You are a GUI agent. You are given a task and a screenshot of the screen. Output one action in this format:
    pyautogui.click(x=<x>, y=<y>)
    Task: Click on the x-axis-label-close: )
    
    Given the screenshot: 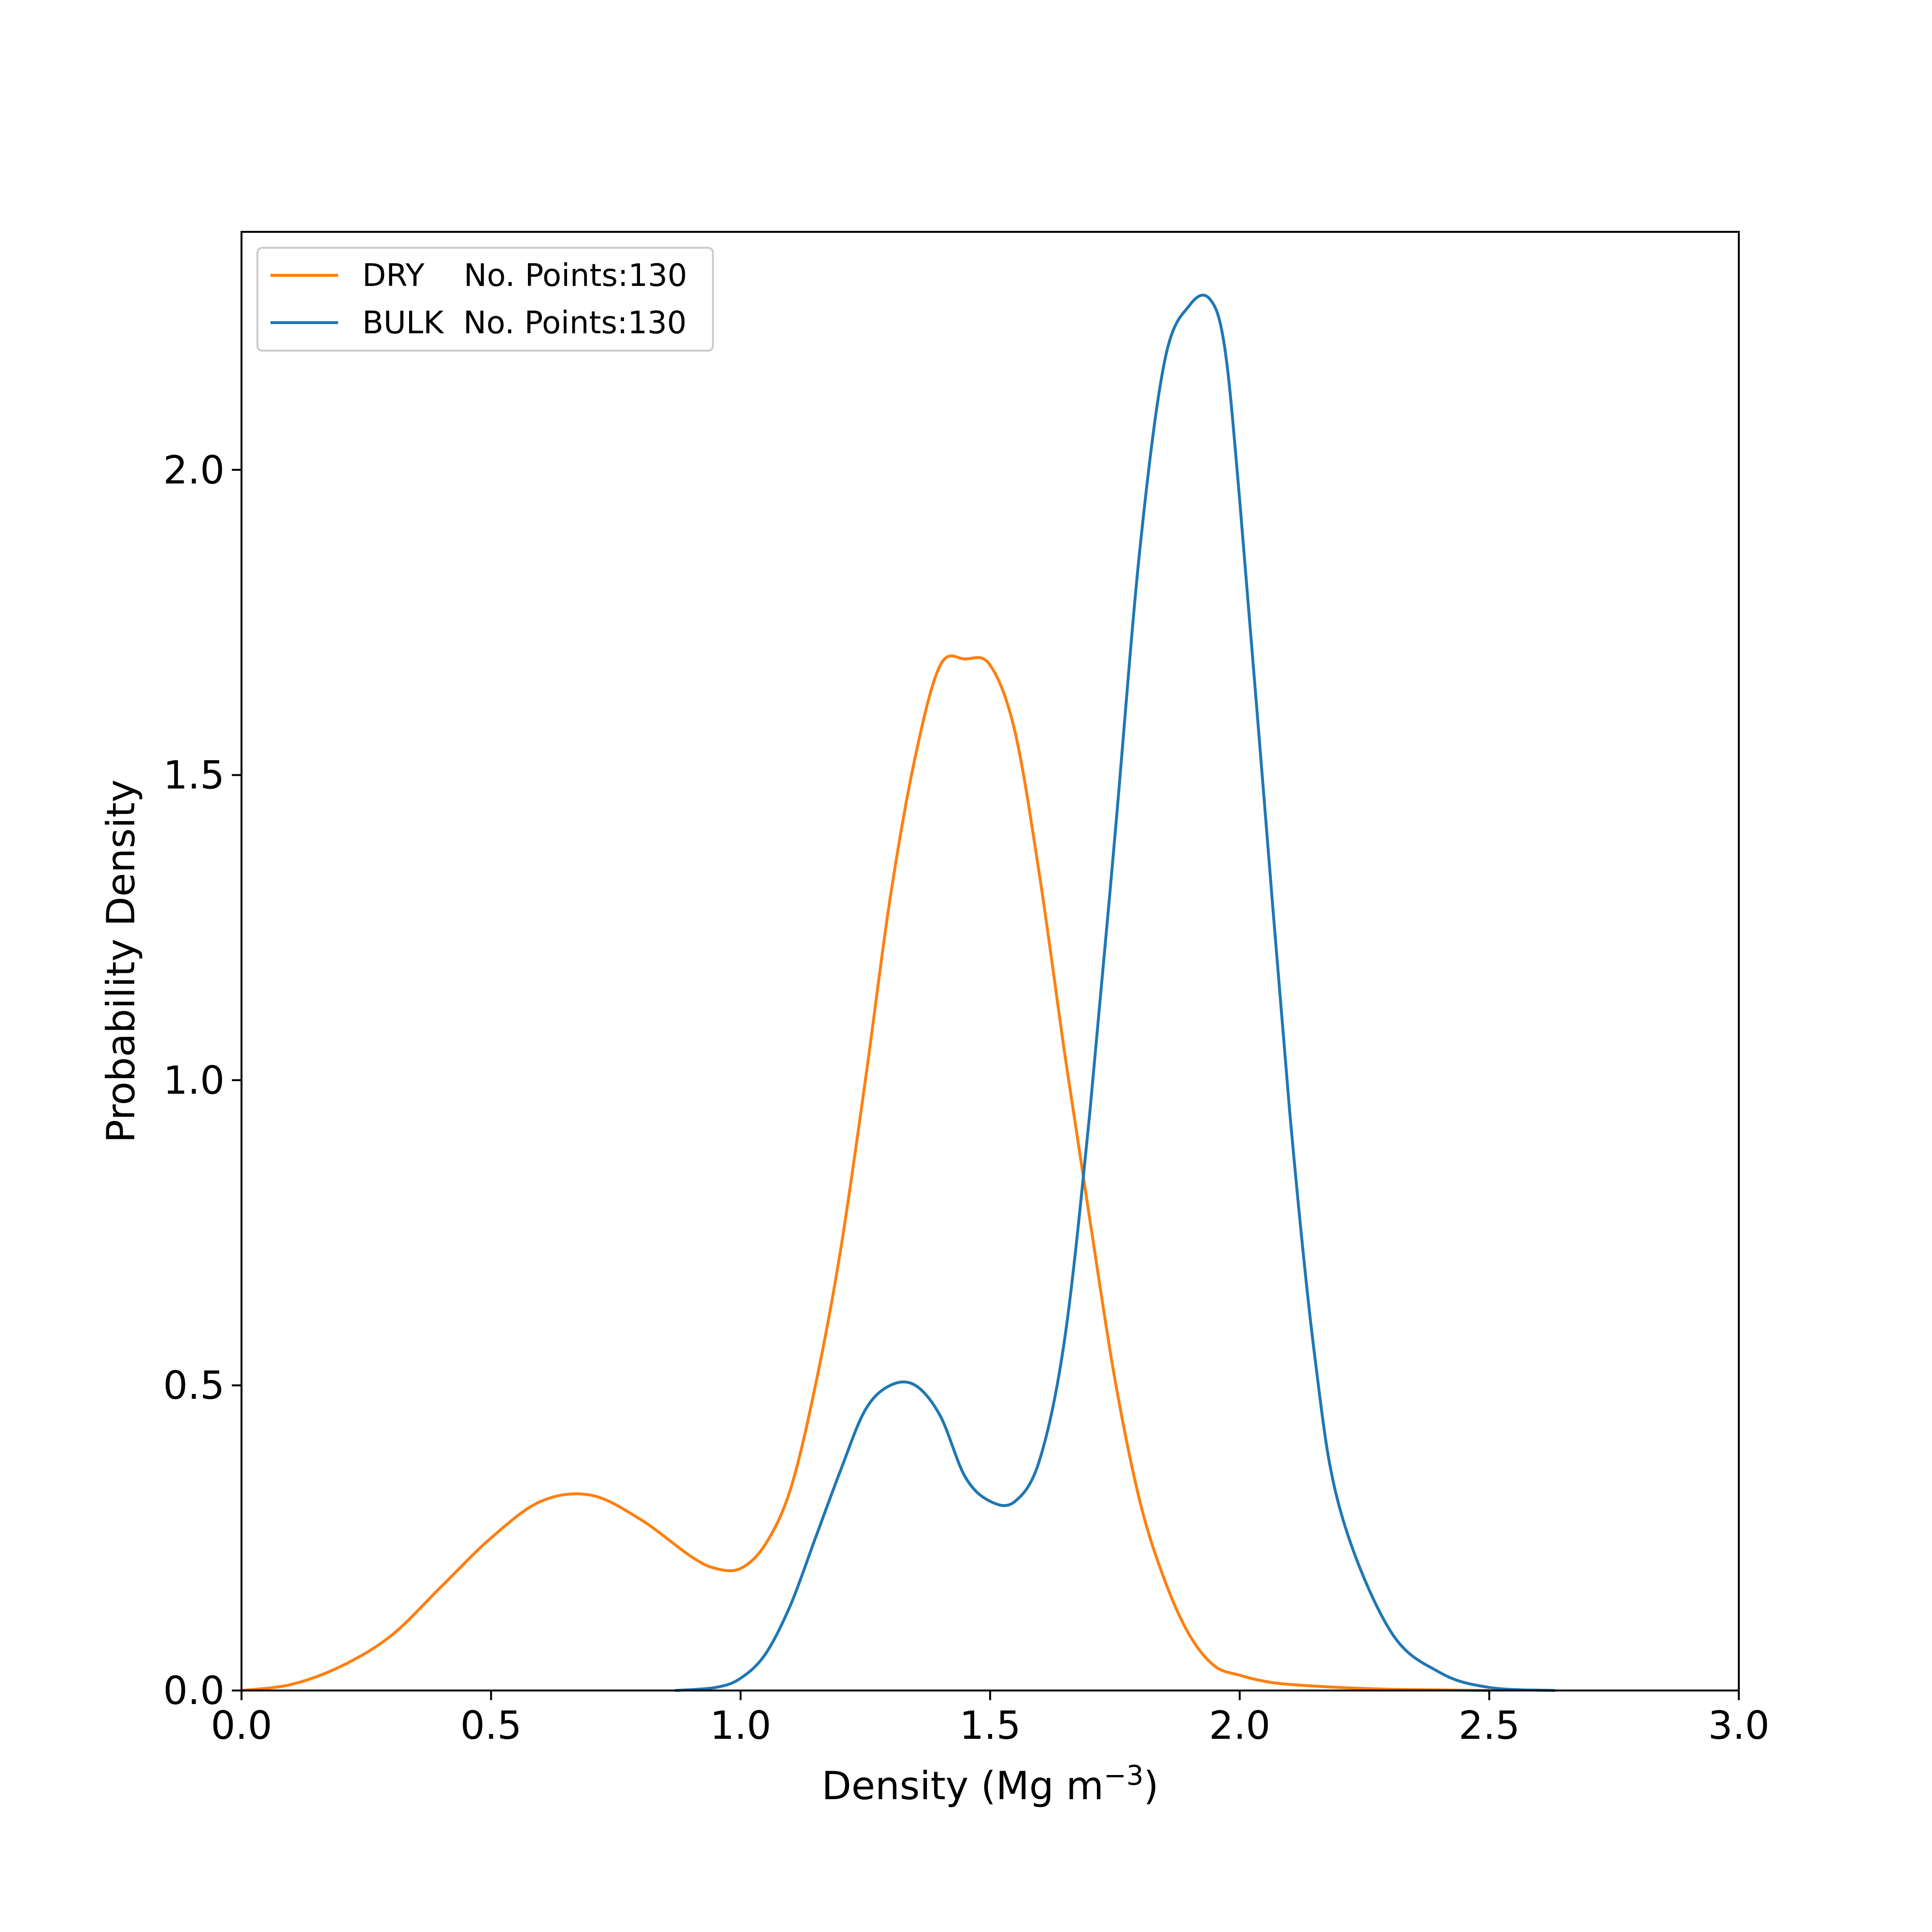 What is the action you would take?
    pyautogui.click(x=1151, y=1785)
    